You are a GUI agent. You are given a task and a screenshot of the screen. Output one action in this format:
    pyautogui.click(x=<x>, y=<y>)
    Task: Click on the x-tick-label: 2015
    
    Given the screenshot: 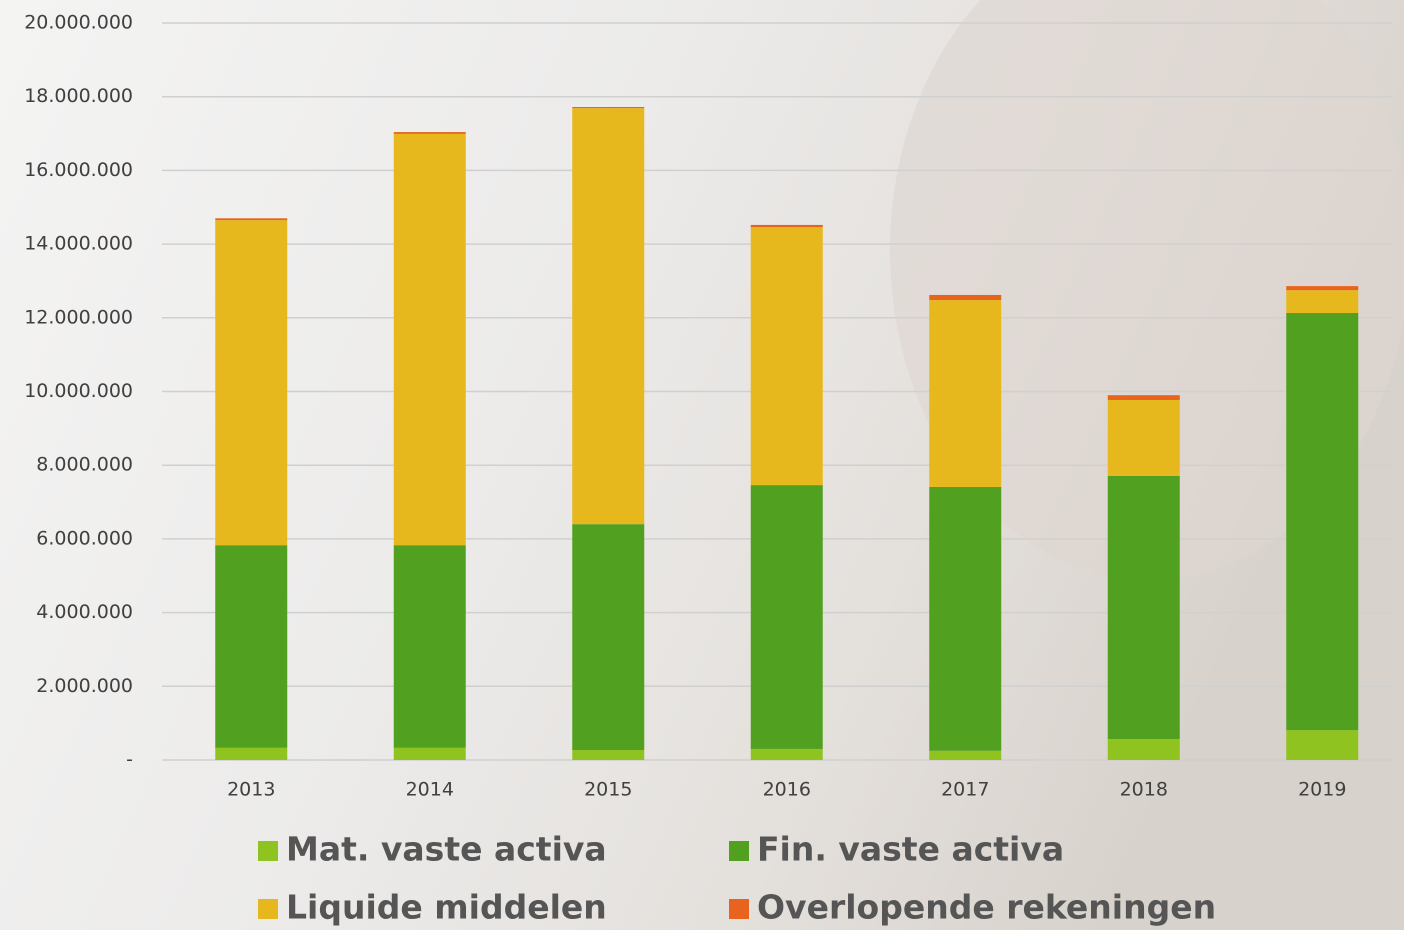 What is the action you would take?
    pyautogui.click(x=608, y=790)
    